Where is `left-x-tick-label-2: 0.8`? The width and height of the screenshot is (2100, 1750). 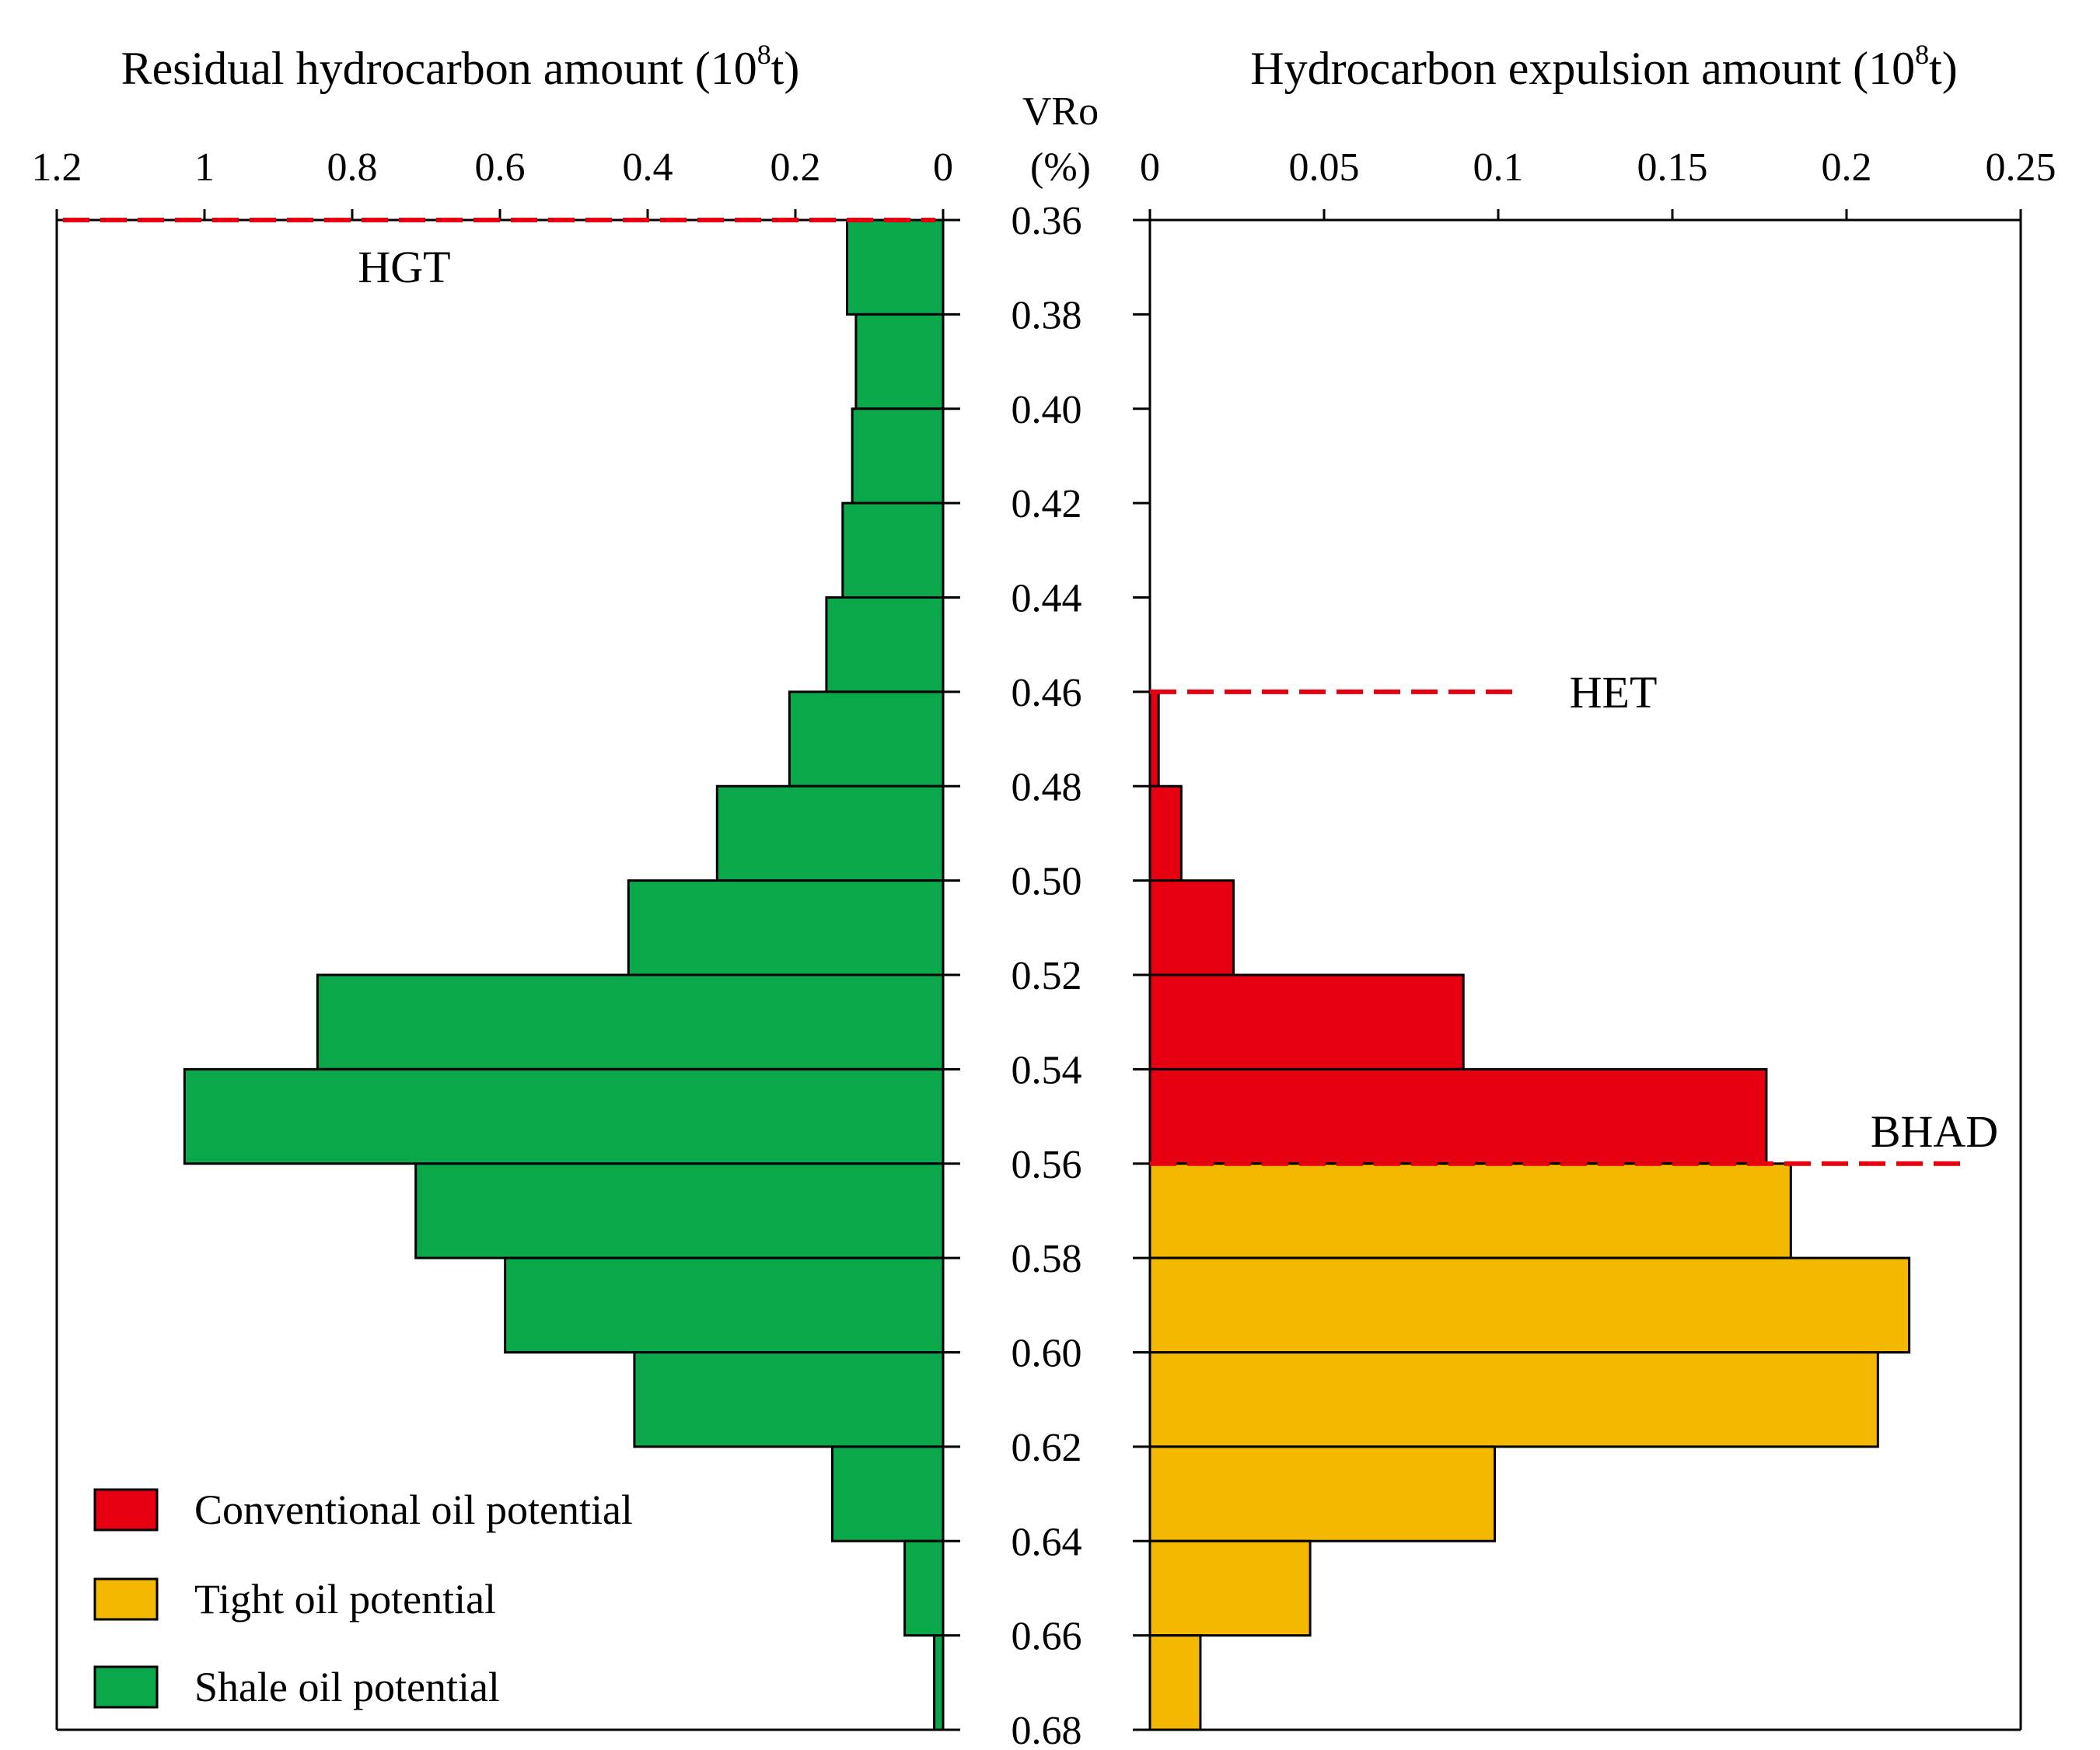
left-x-tick-label-2: 0.8 is located at coordinates (352, 167).